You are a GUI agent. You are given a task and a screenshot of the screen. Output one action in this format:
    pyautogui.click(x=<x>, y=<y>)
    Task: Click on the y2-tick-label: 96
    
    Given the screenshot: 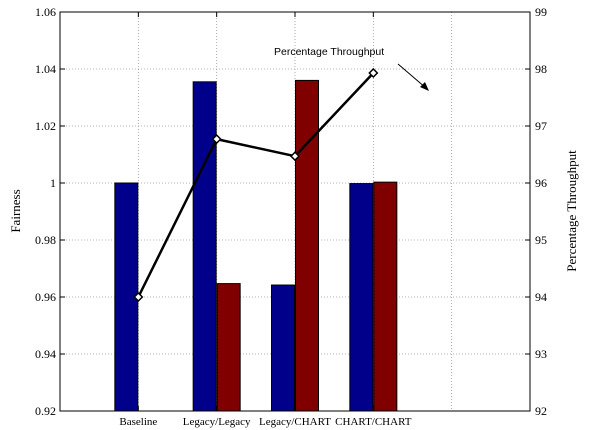 What is the action you would take?
    pyautogui.click(x=541, y=183)
    